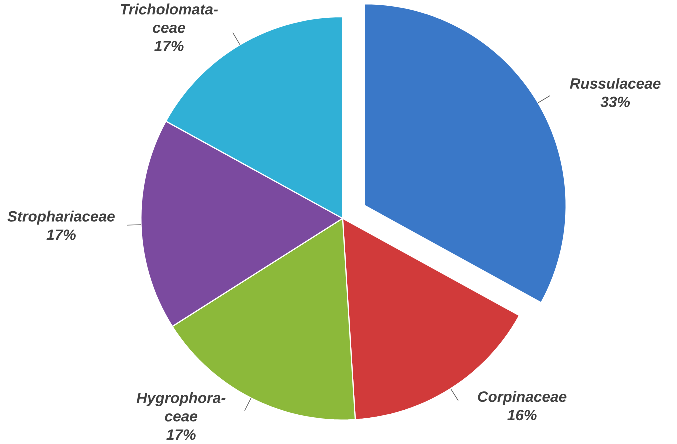 The height and width of the screenshot is (444, 677). What do you see at coordinates (522, 398) in the screenshot?
I see `slice-label: Corpinaceae` at bounding box center [522, 398].